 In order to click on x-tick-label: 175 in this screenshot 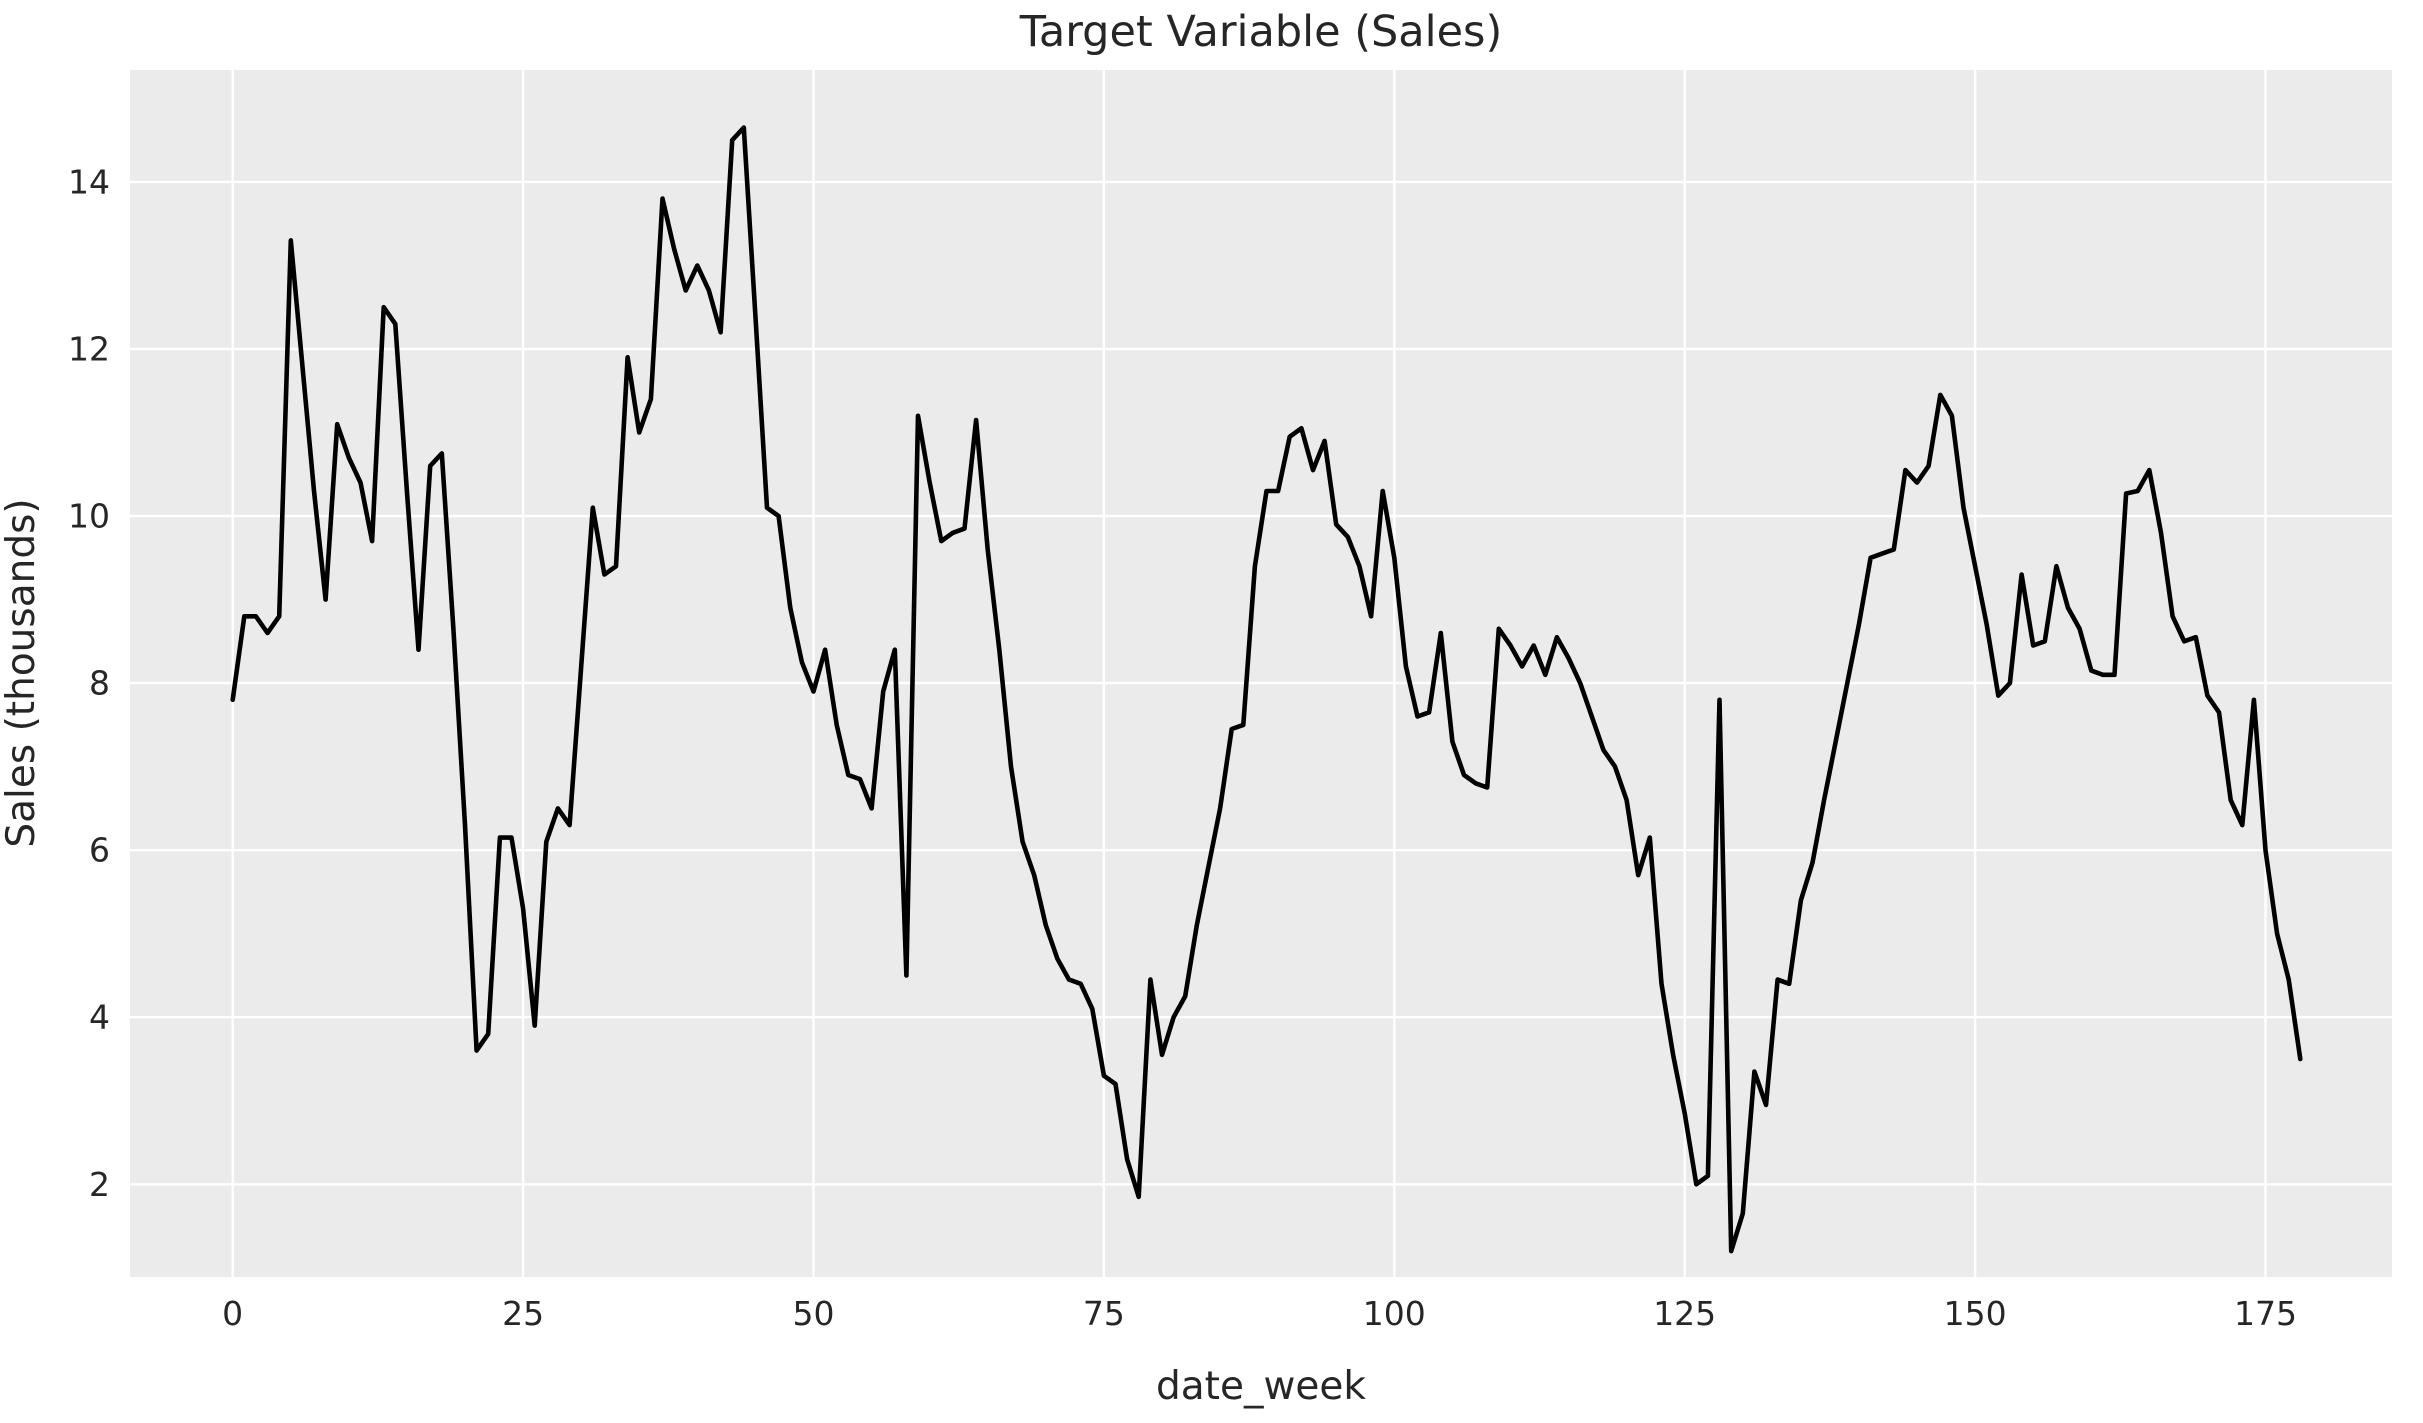, I will do `click(2265, 1313)`.